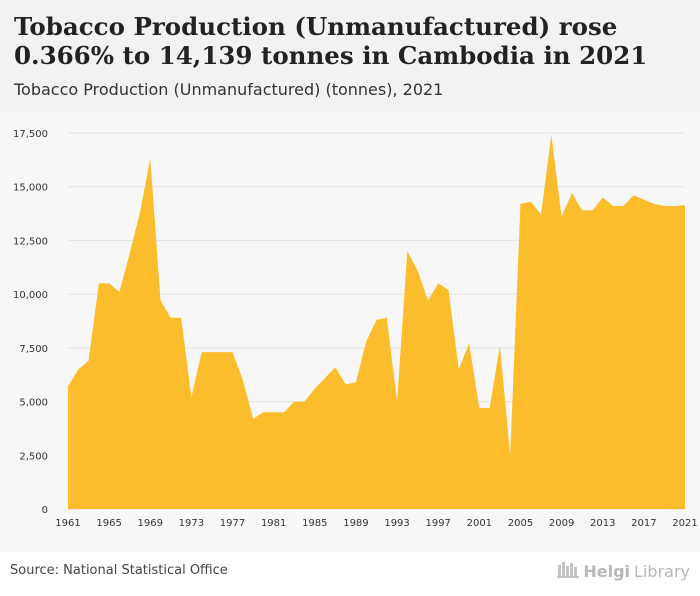 This screenshot has width=700, height=596. What do you see at coordinates (607, 571) in the screenshot?
I see `brand-helgi: Helgi` at bounding box center [607, 571].